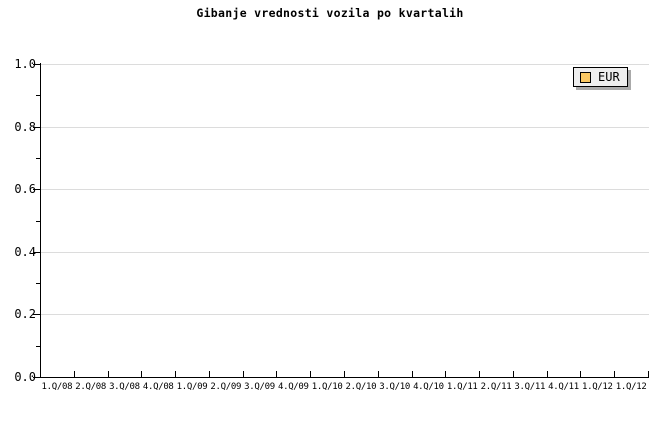  Describe the element at coordinates (25, 377) in the screenshot. I see `y-tick-label: 0.0` at that location.